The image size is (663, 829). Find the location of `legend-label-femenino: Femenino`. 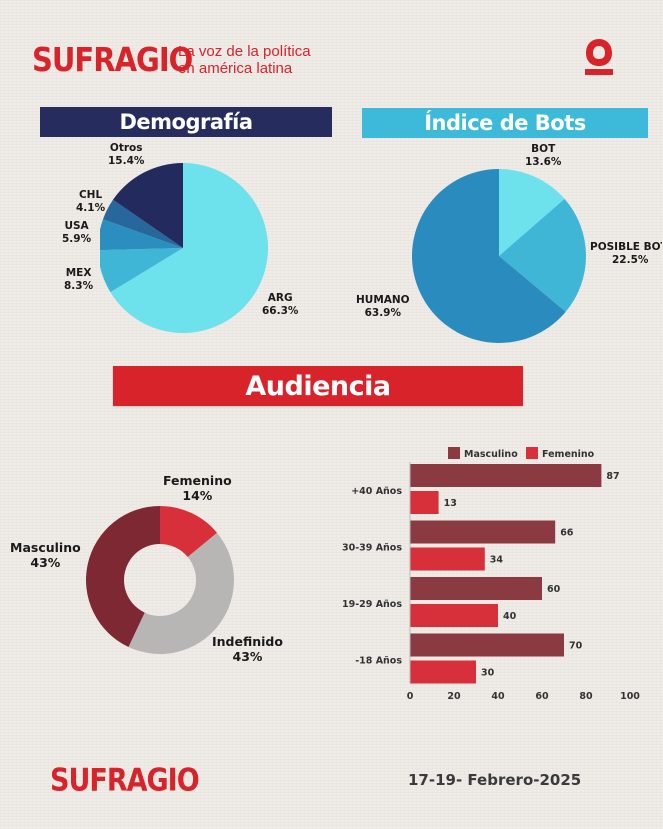

legend-label-femenino: Femenino is located at coordinates (568, 454).